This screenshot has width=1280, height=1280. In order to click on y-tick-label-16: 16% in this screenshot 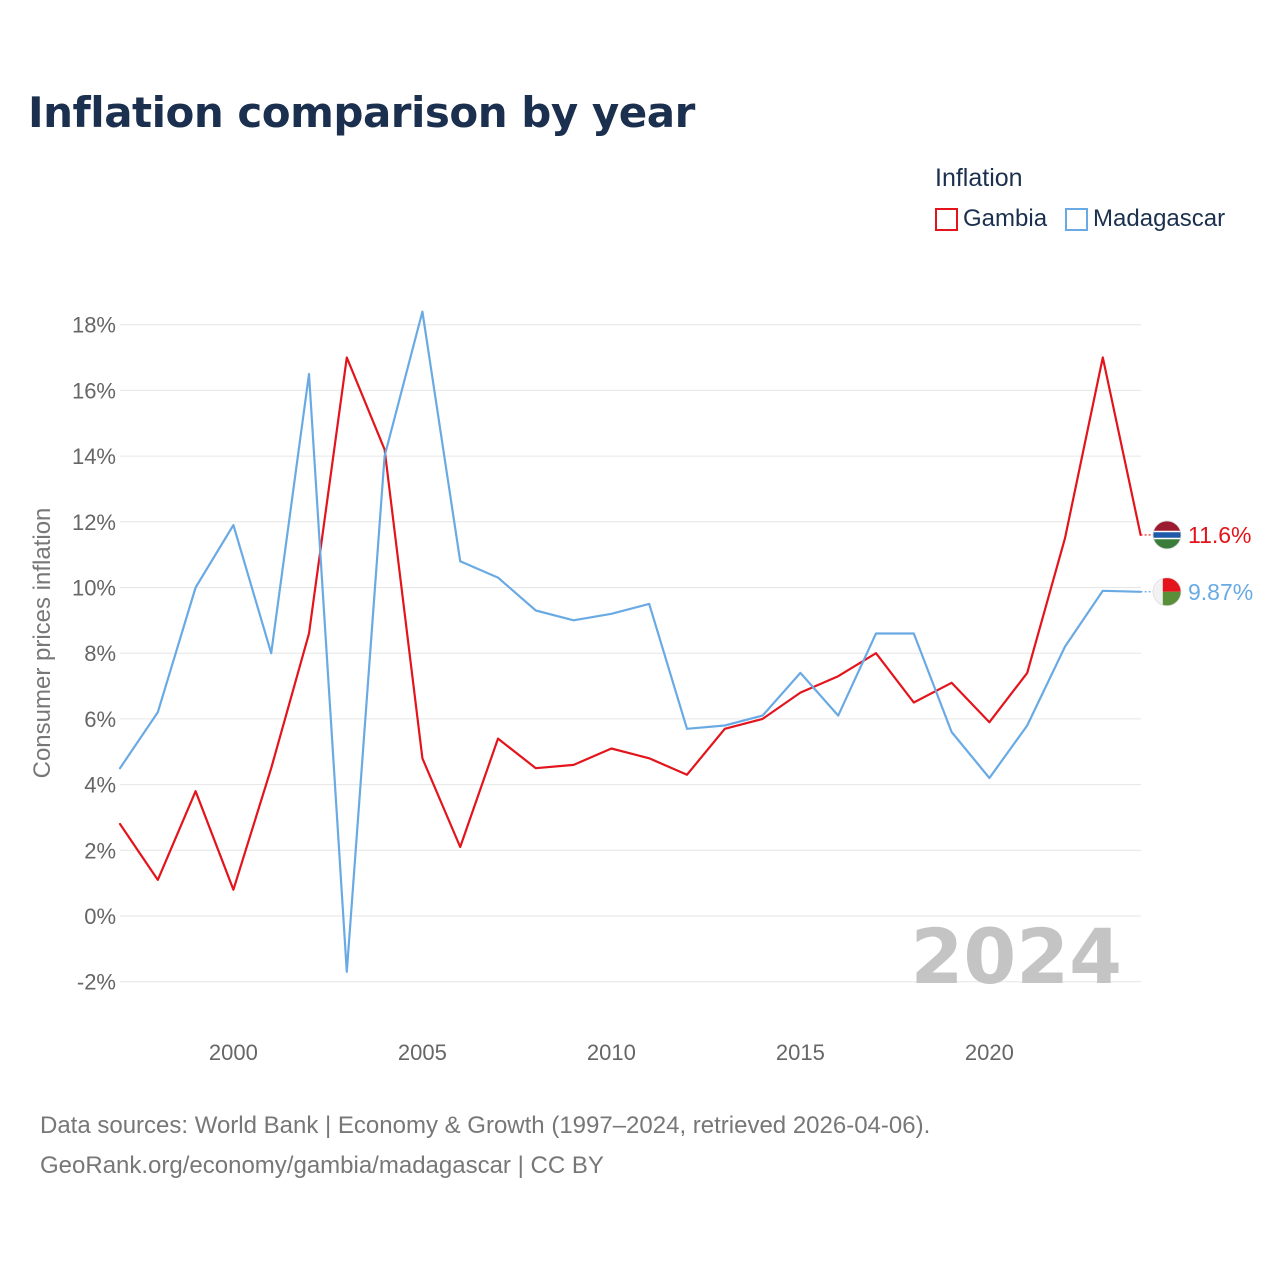, I will do `click(94, 390)`.